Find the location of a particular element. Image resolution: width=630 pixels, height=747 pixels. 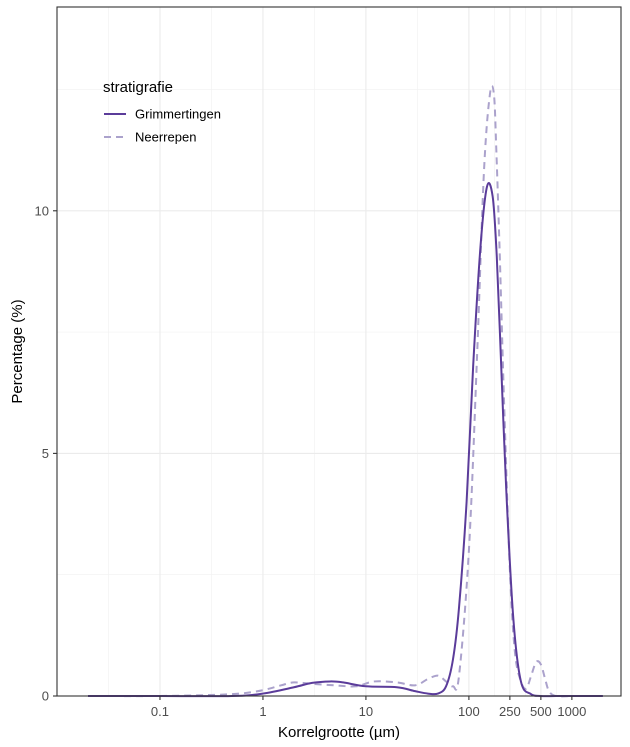

y-axis: 0 5 10 is located at coordinates (46, 453).